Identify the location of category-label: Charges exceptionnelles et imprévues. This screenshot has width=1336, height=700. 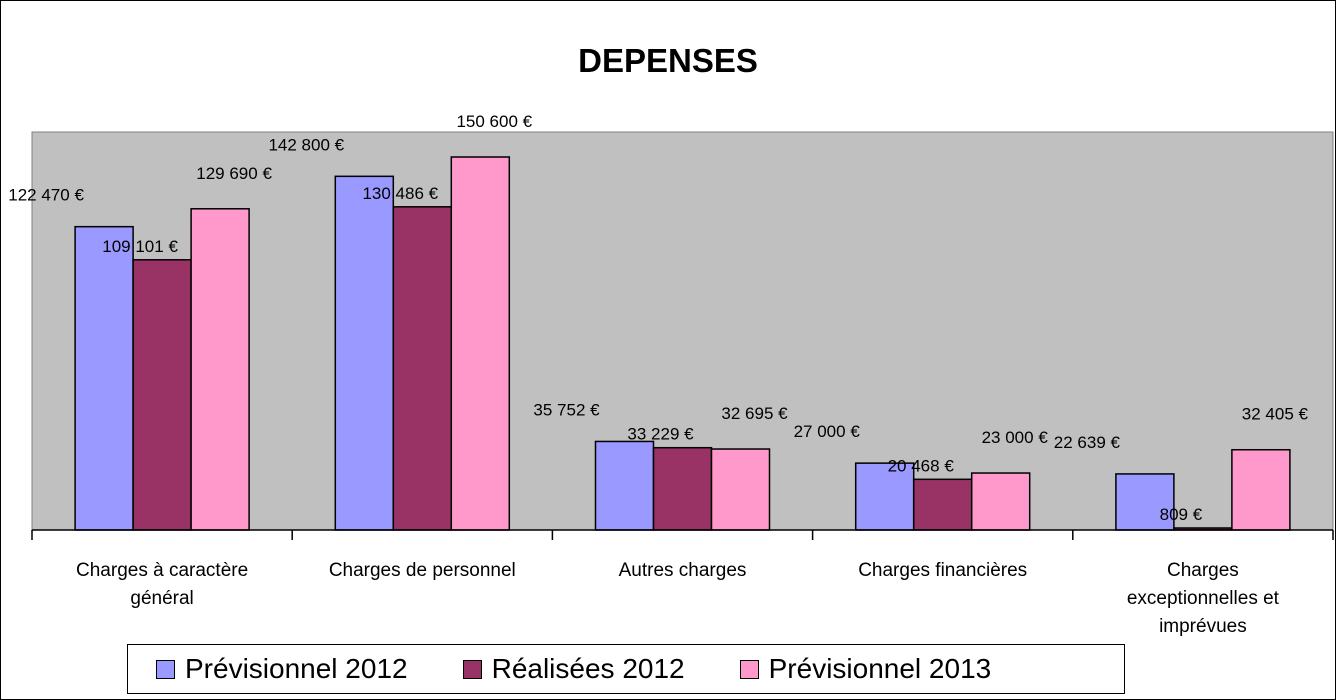
(1203, 598).